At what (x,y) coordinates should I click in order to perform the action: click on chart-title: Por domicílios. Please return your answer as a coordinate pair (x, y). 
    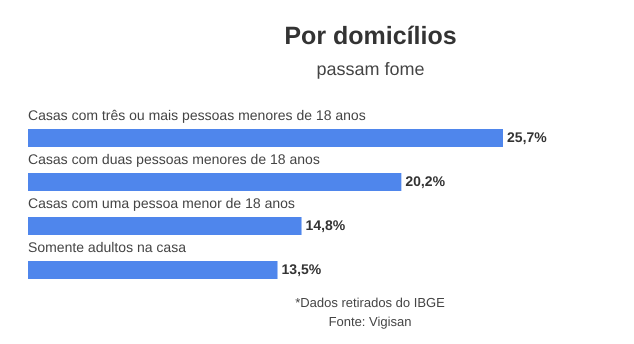
    Looking at the image, I should click on (370, 36).